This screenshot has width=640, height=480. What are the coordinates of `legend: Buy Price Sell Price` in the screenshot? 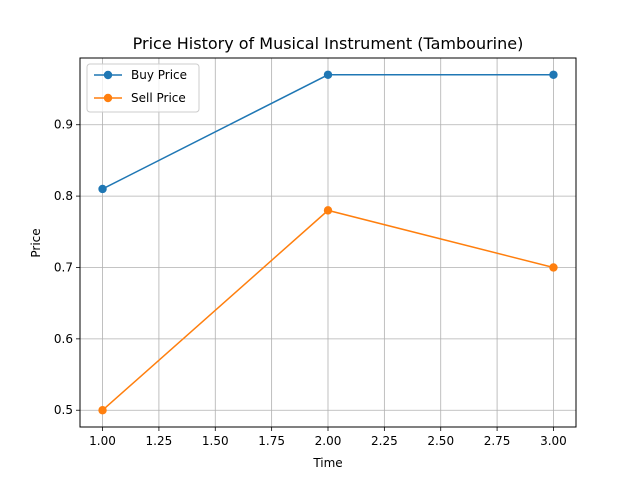 It's located at (143, 88).